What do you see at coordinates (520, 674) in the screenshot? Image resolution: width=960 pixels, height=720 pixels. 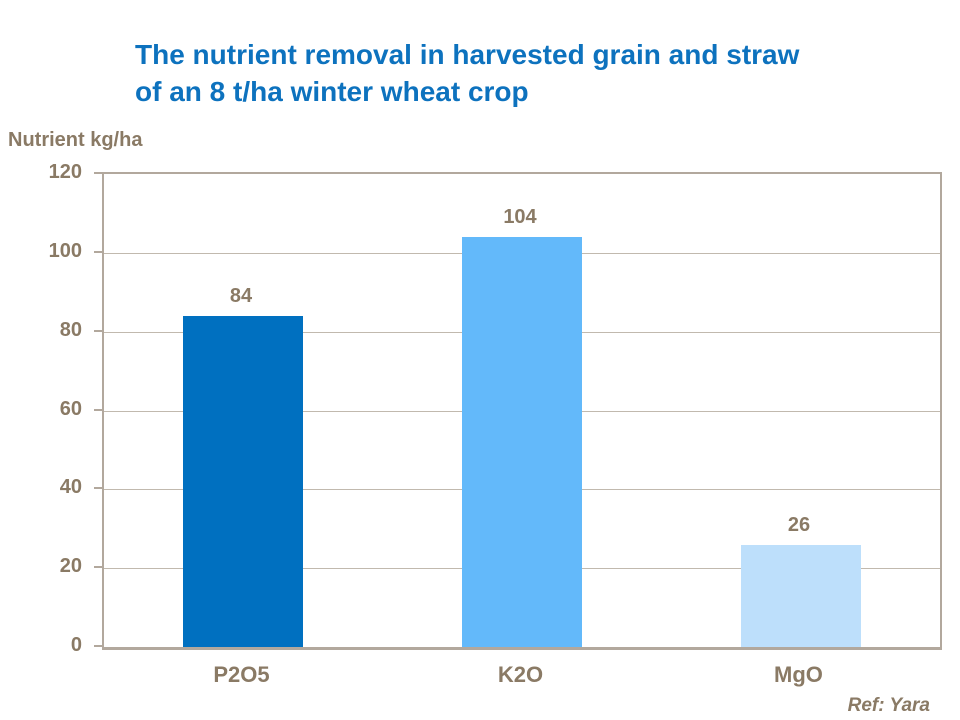 I see `category-label-k2o: K2O` at bounding box center [520, 674].